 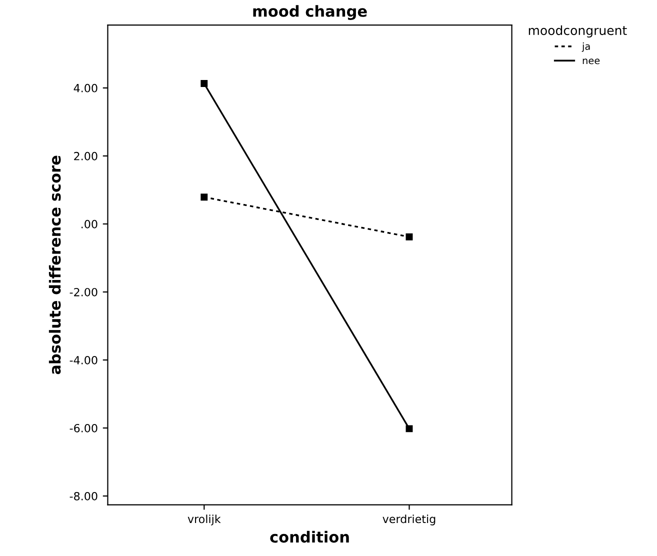 I want to click on y-axis-title: absolute difference score, so click(x=54, y=265).